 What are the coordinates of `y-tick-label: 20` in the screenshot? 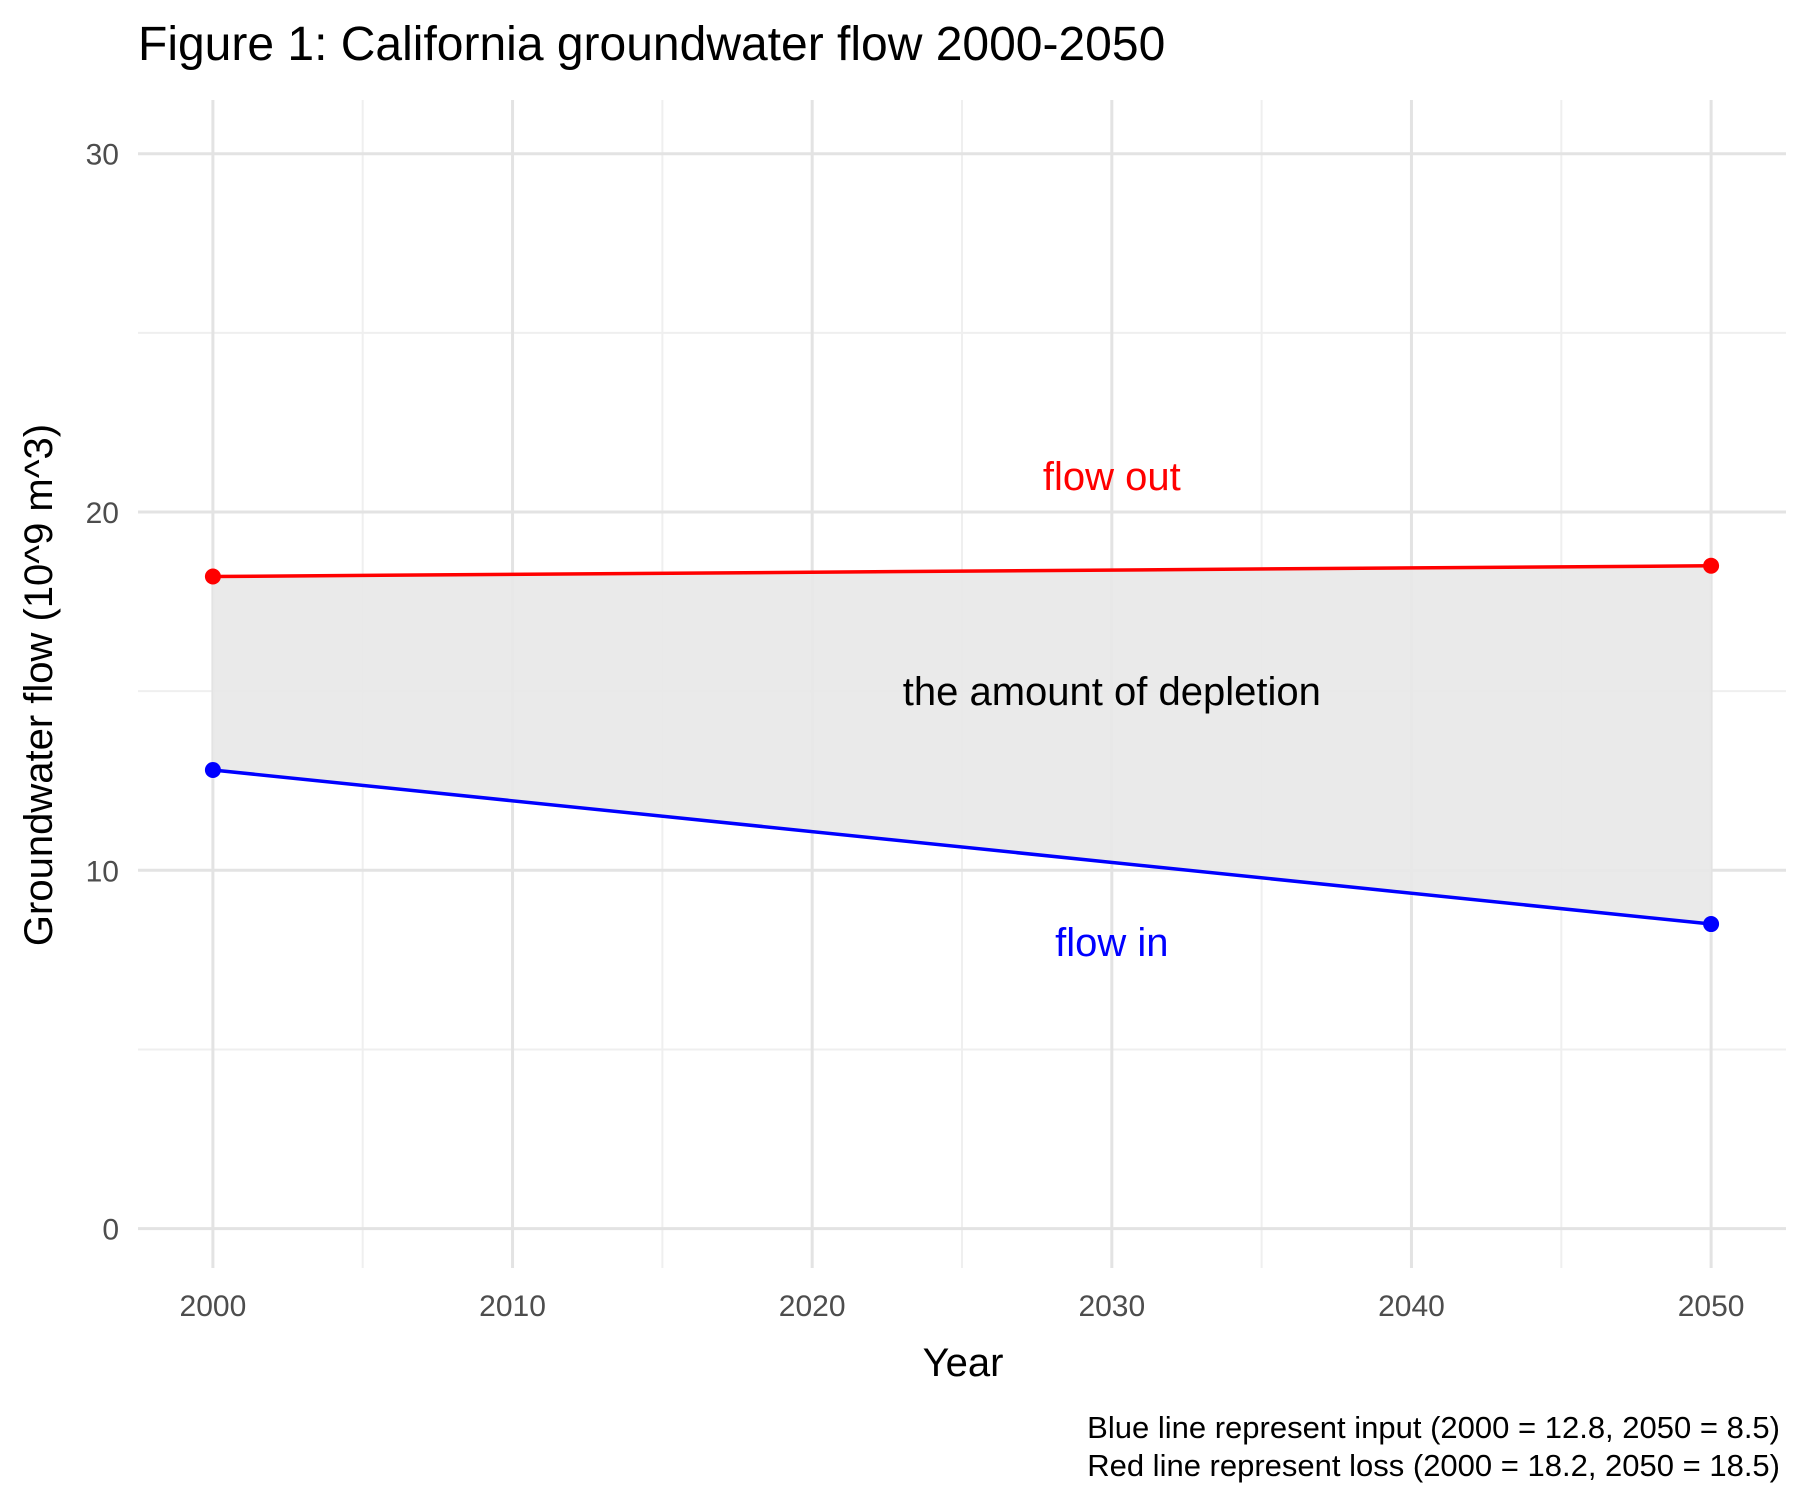 It's located at (102, 513).